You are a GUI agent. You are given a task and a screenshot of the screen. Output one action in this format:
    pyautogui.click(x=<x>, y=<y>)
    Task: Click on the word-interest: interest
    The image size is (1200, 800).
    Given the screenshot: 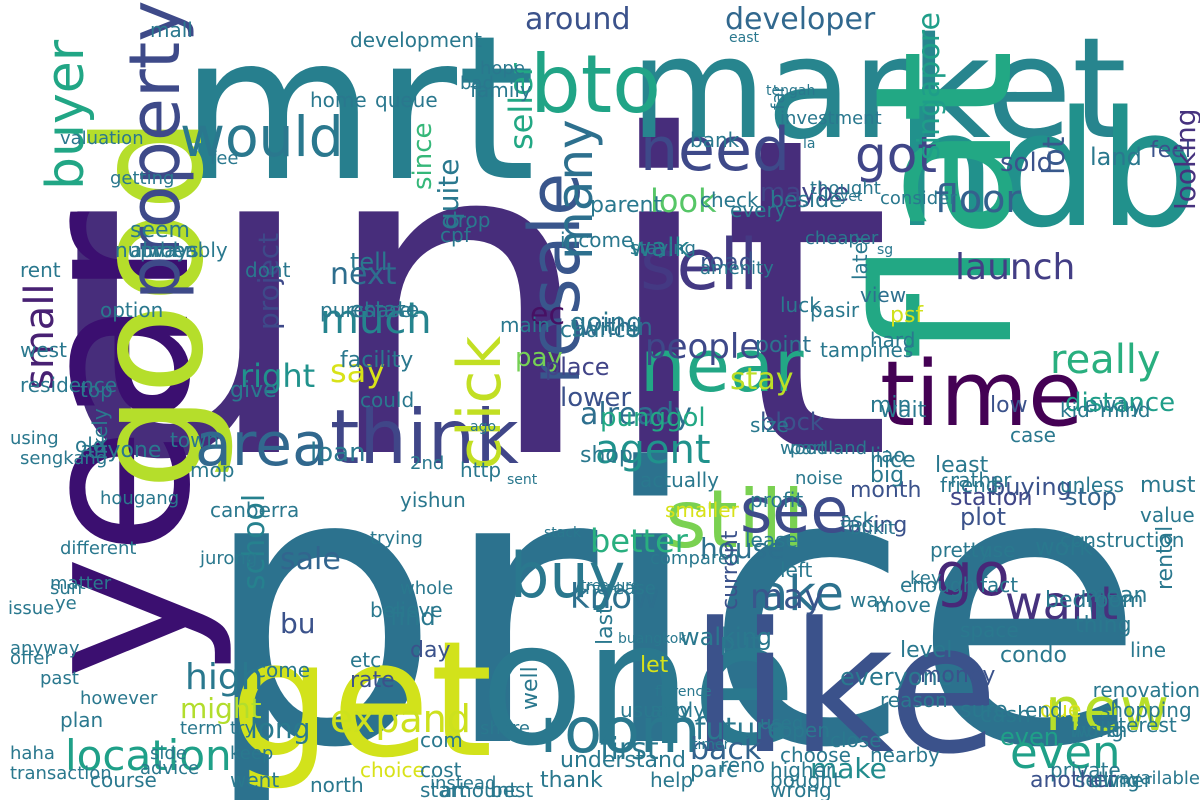 What is the action you would take?
    pyautogui.click(x=1138, y=725)
    